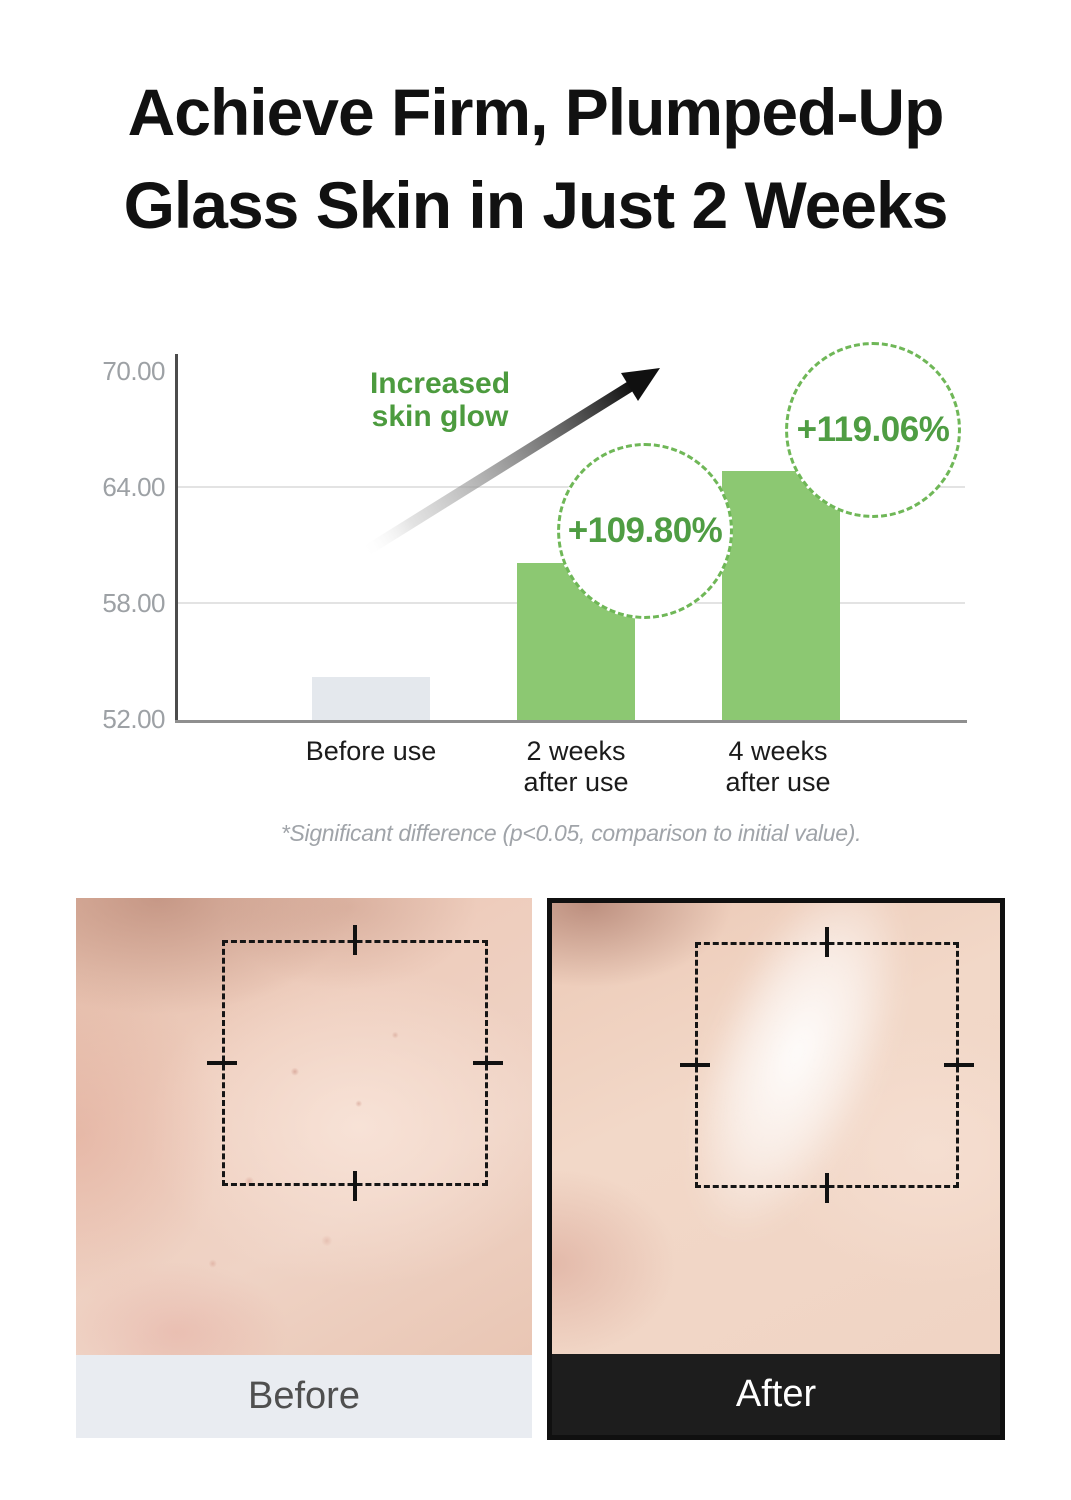  I want to click on after-photo, so click(776, 1128).